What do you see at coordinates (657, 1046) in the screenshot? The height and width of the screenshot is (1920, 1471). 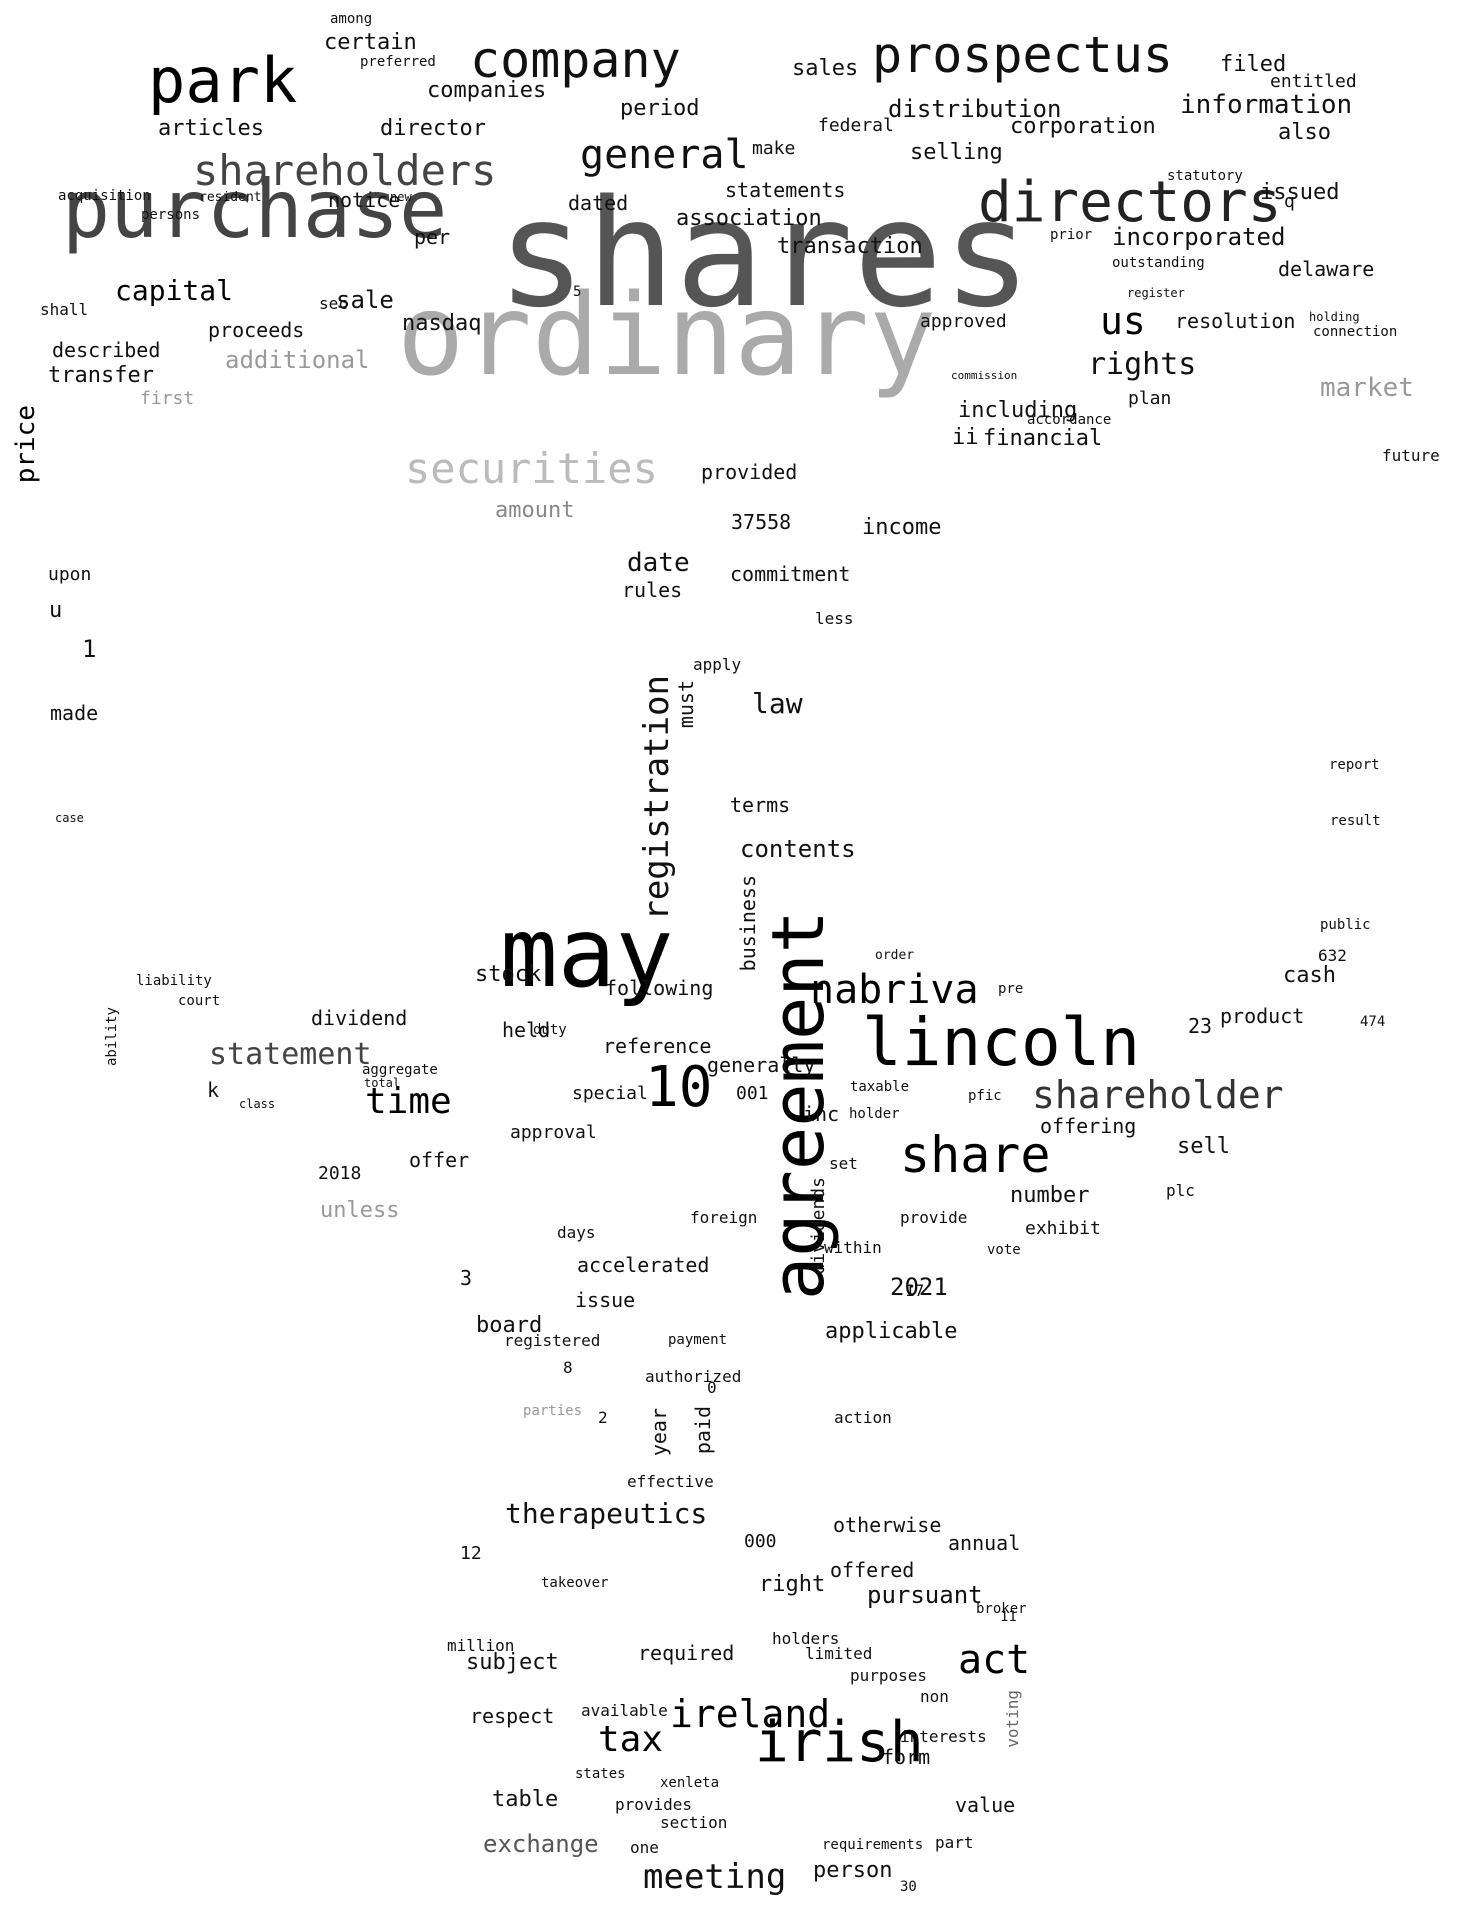 I see `cloud-word: reference` at bounding box center [657, 1046].